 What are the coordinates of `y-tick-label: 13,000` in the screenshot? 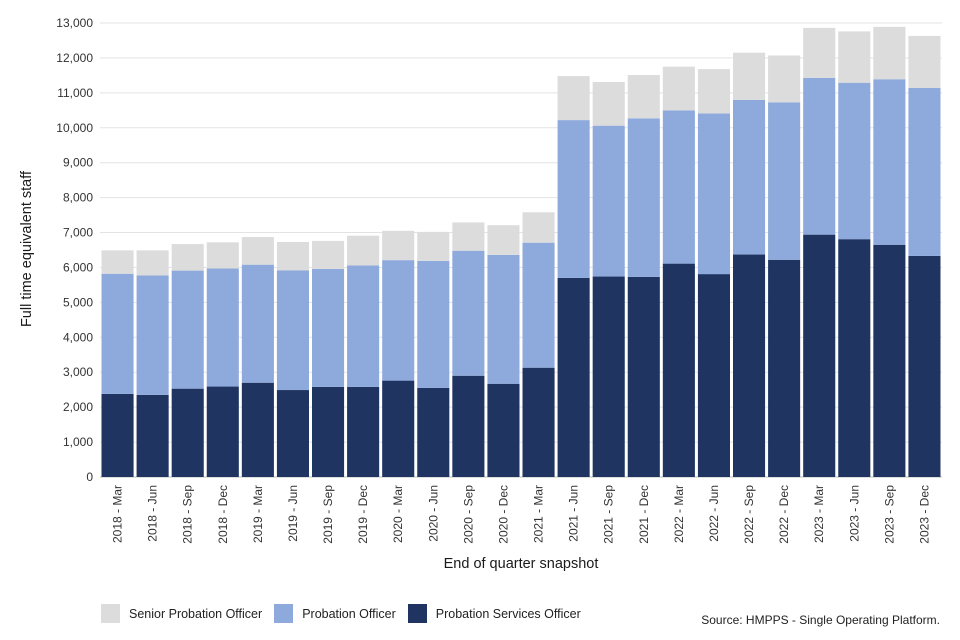 It's located at (74, 23).